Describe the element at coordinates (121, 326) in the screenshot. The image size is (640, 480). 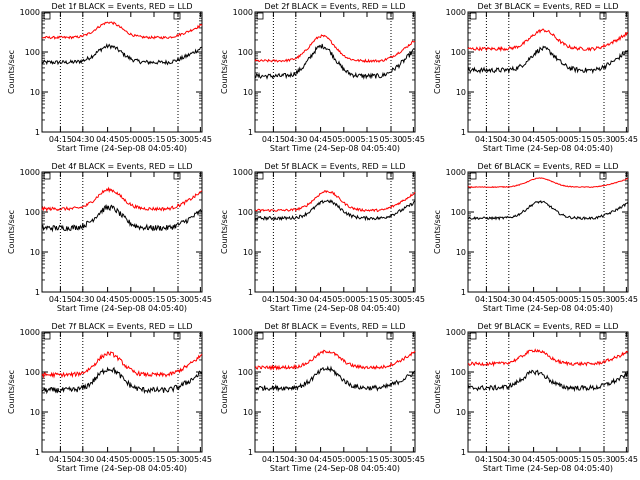
I see `panel-title: Det 7f BLACK = Events, RED = LLD` at that location.